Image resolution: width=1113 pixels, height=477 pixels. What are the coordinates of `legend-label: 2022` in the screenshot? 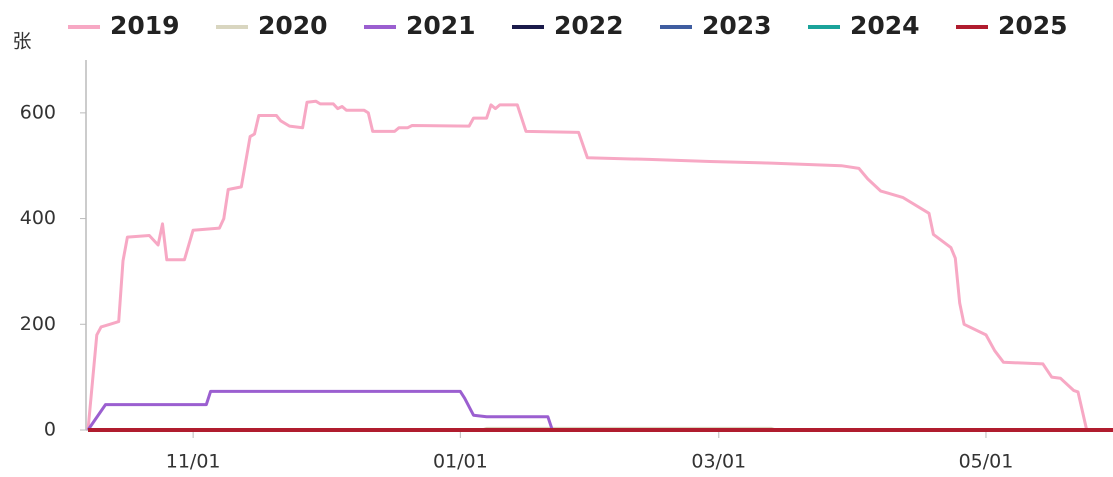 It's located at (589, 25).